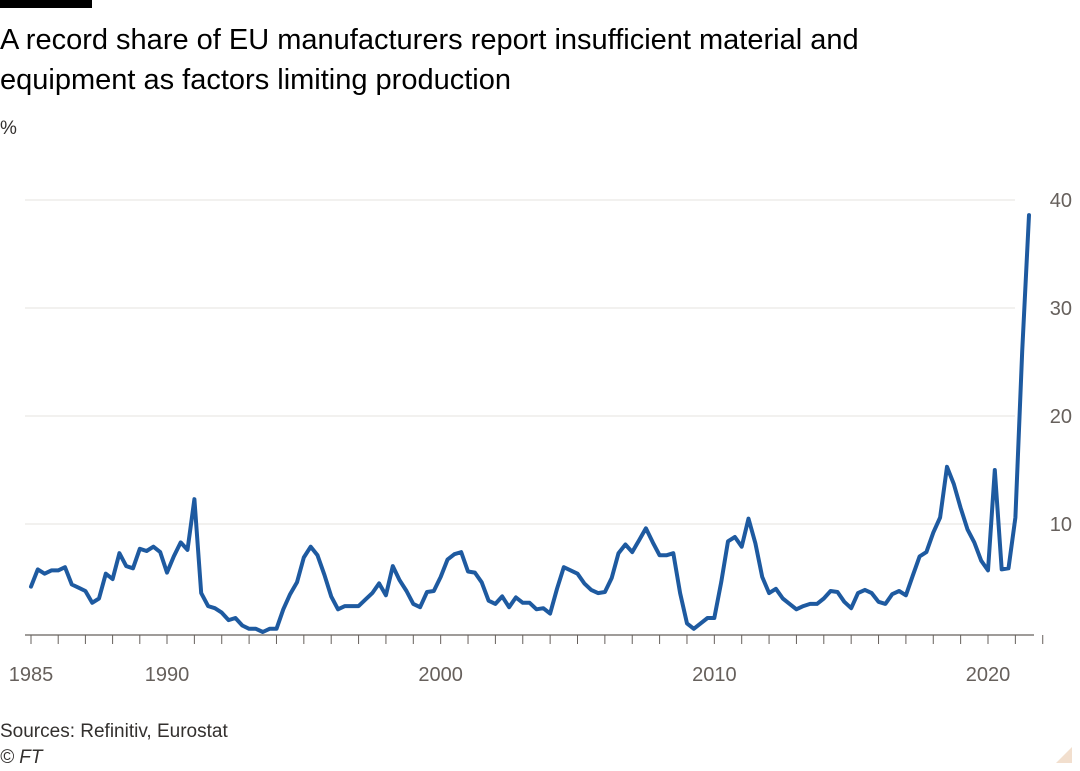 This screenshot has height=771, width=1080. I want to click on x-tick-label: 2010, so click(714, 675).